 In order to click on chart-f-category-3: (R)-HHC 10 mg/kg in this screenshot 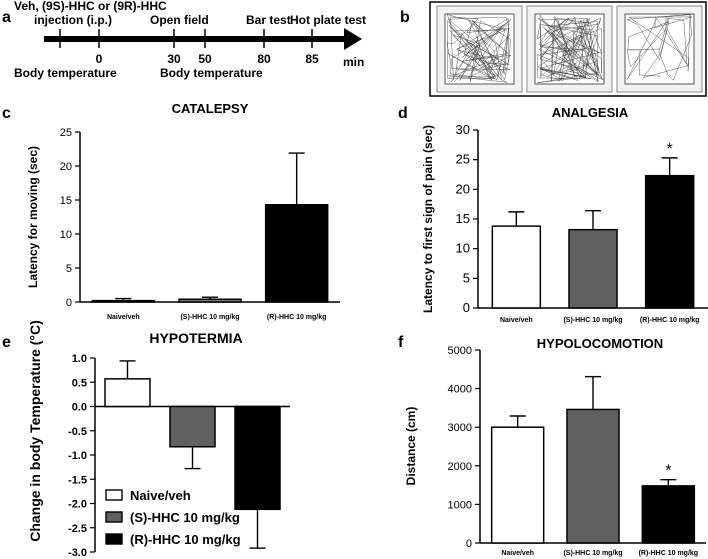, I will do `click(669, 553)`.